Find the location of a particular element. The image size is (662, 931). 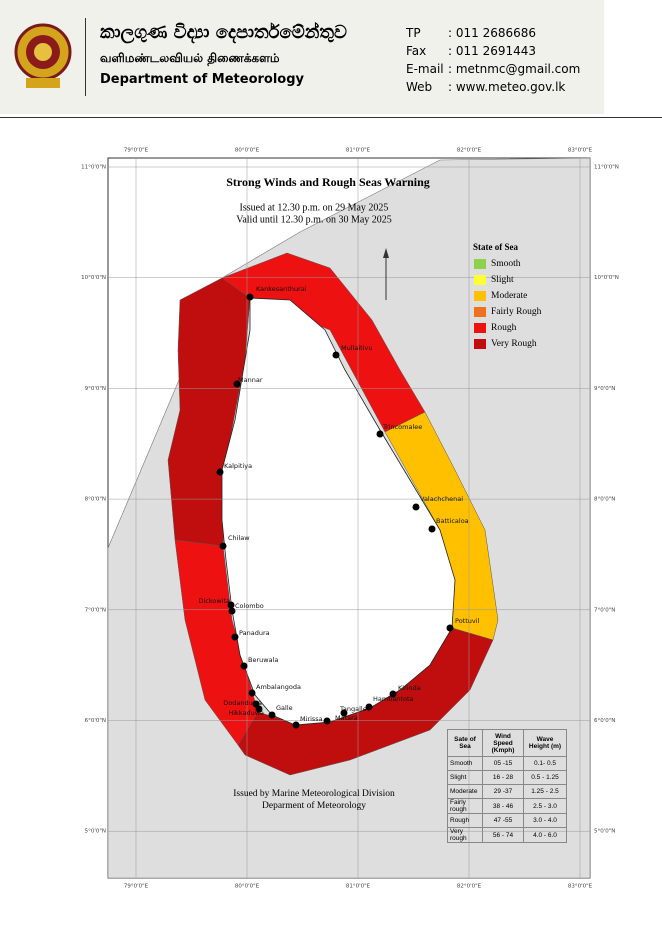

footer: Deparment of Meteorology is located at coordinates (314, 805).